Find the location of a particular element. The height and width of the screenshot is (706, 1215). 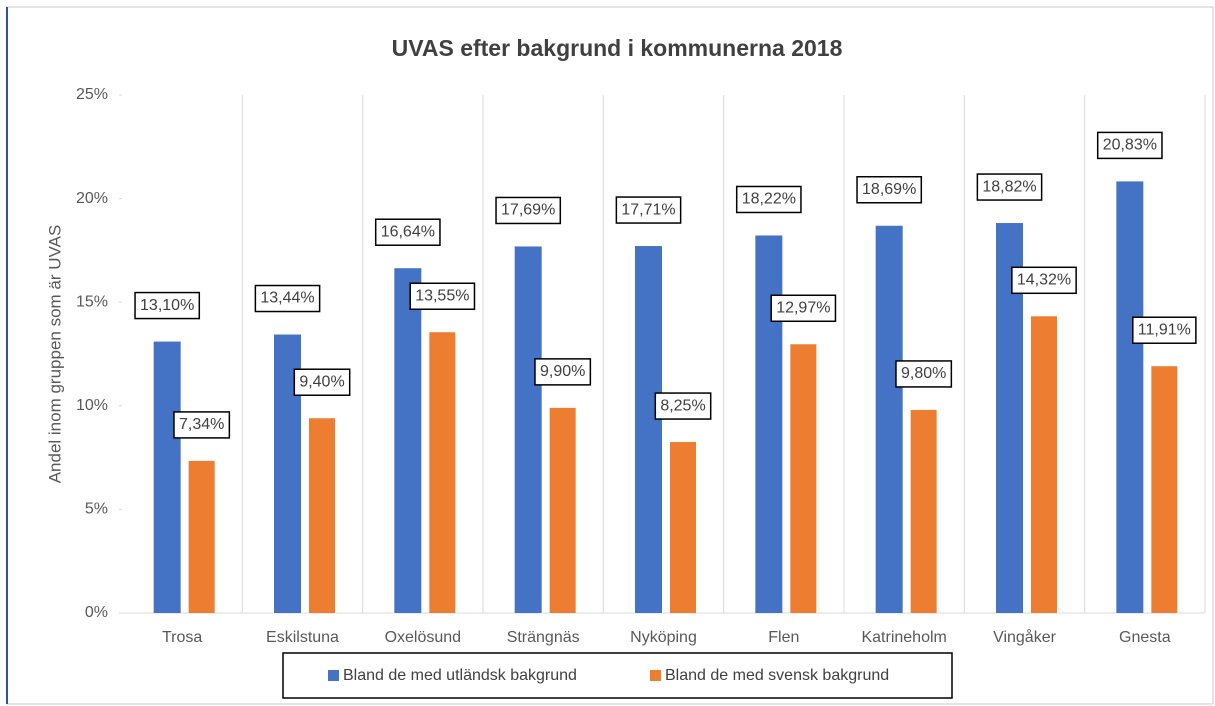

y-tick-label: 20% is located at coordinates (92, 198).